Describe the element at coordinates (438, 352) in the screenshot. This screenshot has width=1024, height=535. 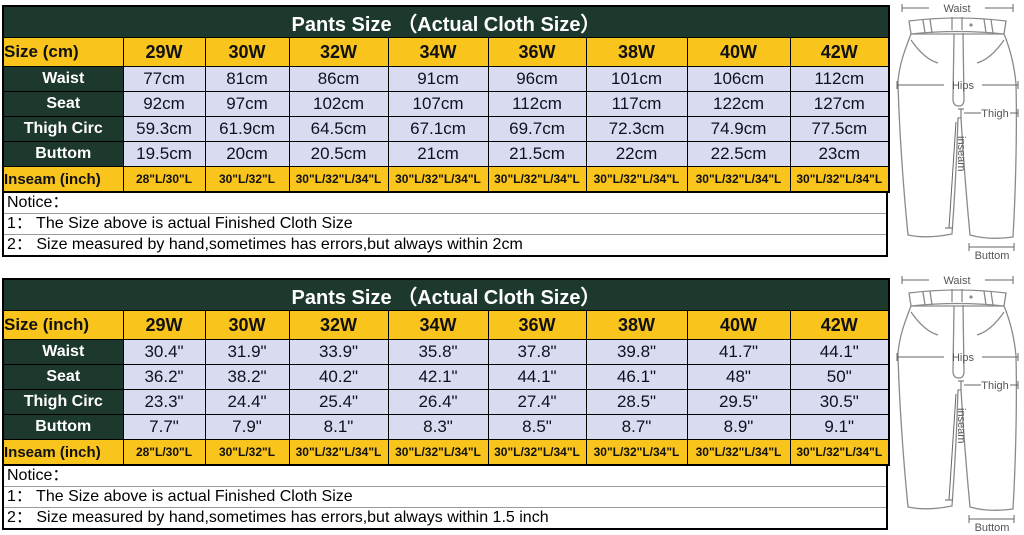
I see `waist-cell: 35.8"` at that location.